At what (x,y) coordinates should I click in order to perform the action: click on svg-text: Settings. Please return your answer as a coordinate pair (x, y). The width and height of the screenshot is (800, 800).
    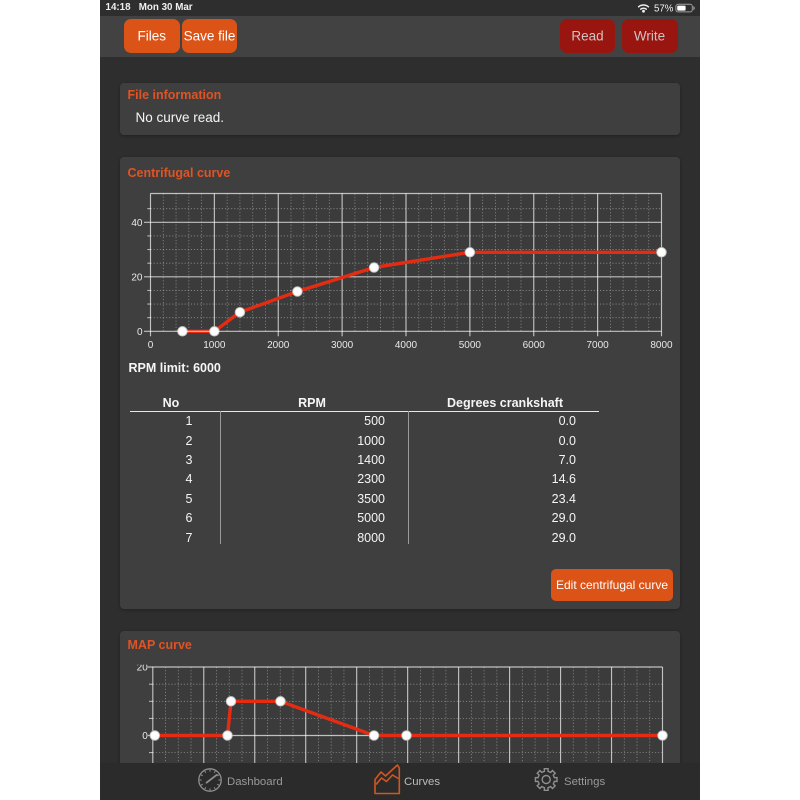
    Looking at the image, I should click on (584, 782).